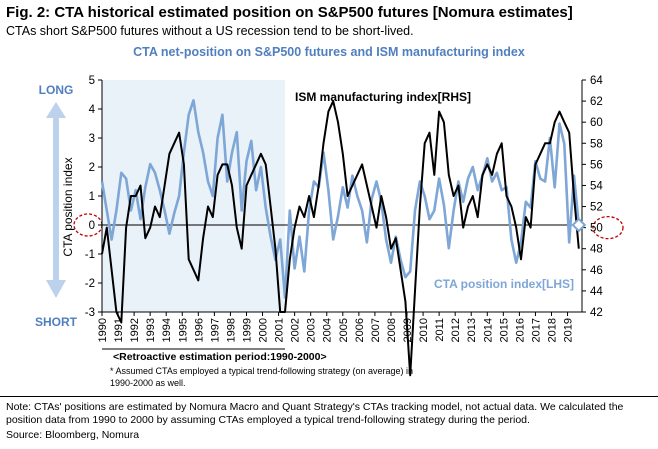 This screenshot has height=449, width=658. Describe the element at coordinates (383, 97) in the screenshot. I see `ism-series-label: ISM manufacturing index[RHS]` at that location.